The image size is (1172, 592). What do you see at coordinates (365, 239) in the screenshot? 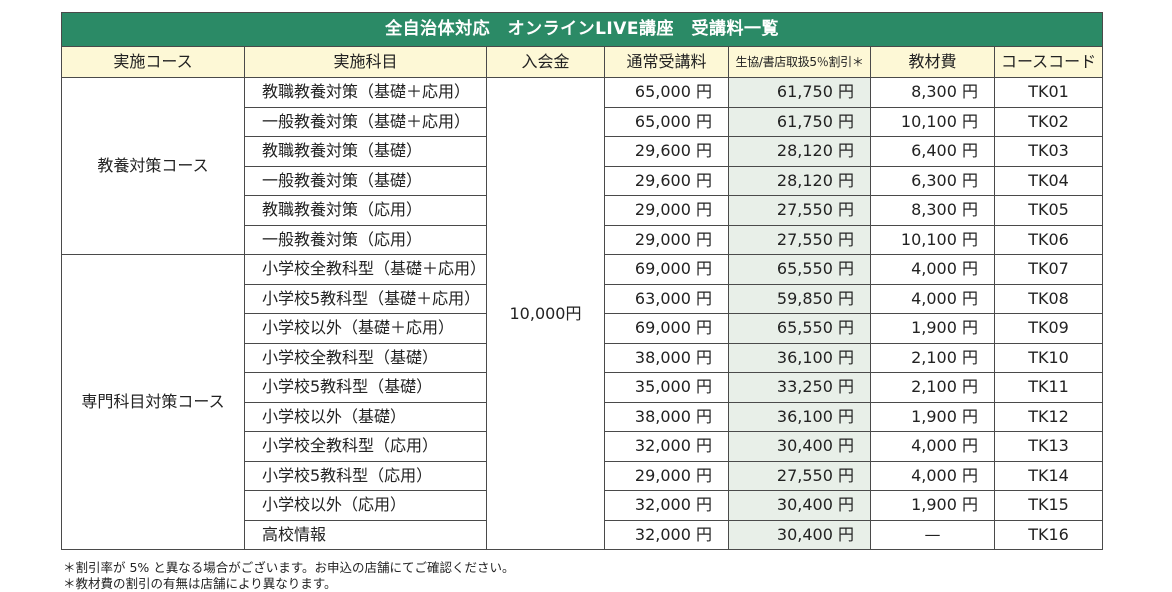
I see `subject-cell: 一般教養対策（応用）` at bounding box center [365, 239].